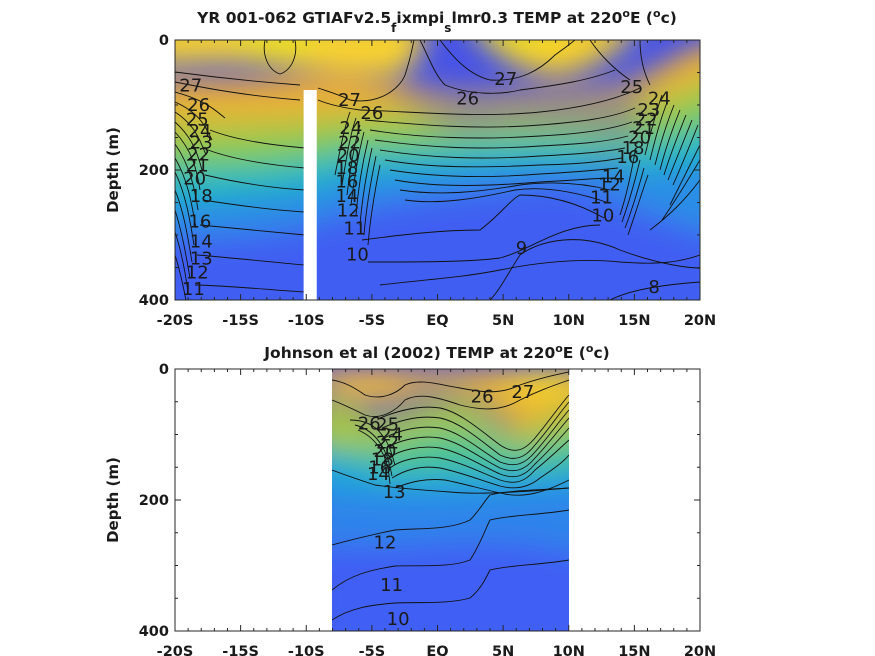  Describe the element at coordinates (641, 18) in the screenshot. I see `title-top-part-6: E (` at that location.